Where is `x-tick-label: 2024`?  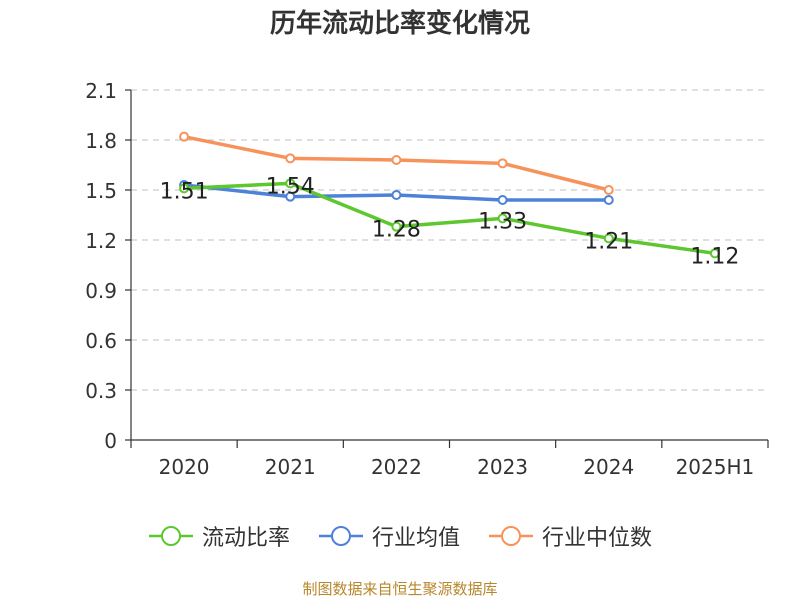
x-tick-label: 2024 is located at coordinates (608, 467).